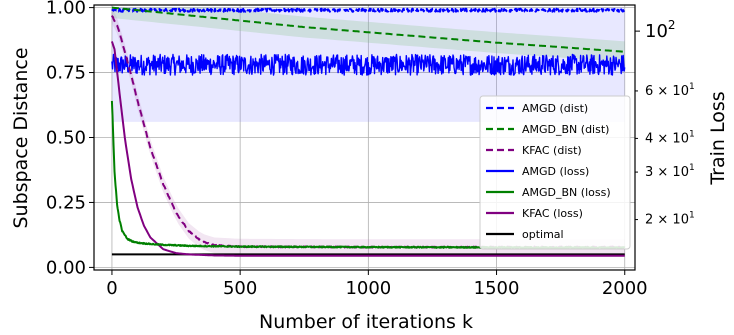  I want to click on legend-label: AMGD_BN (dist), so click(565, 129).